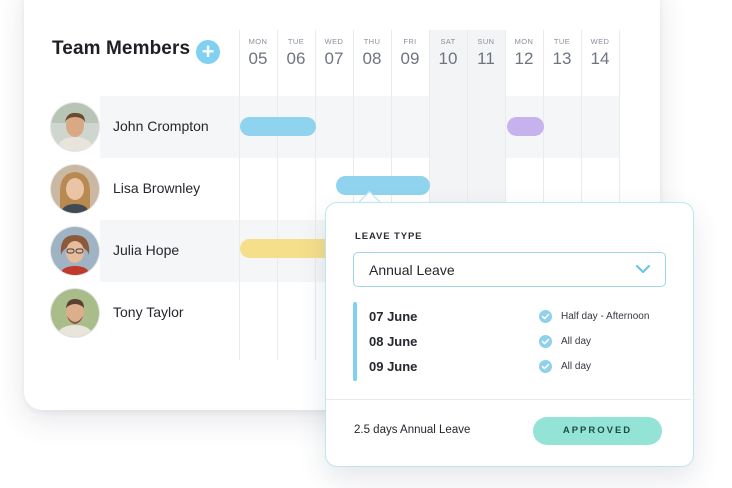  I want to click on leave-type-select: Annual Leave, so click(509, 269).